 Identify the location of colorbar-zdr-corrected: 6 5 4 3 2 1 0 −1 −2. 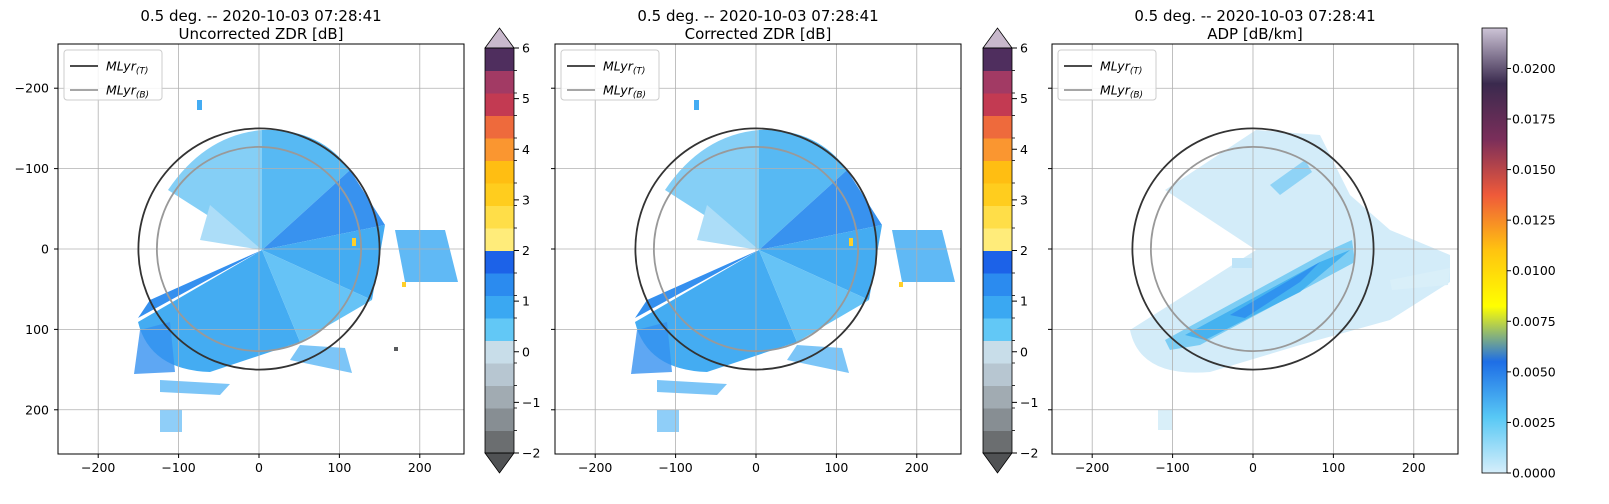
(1010, 250).